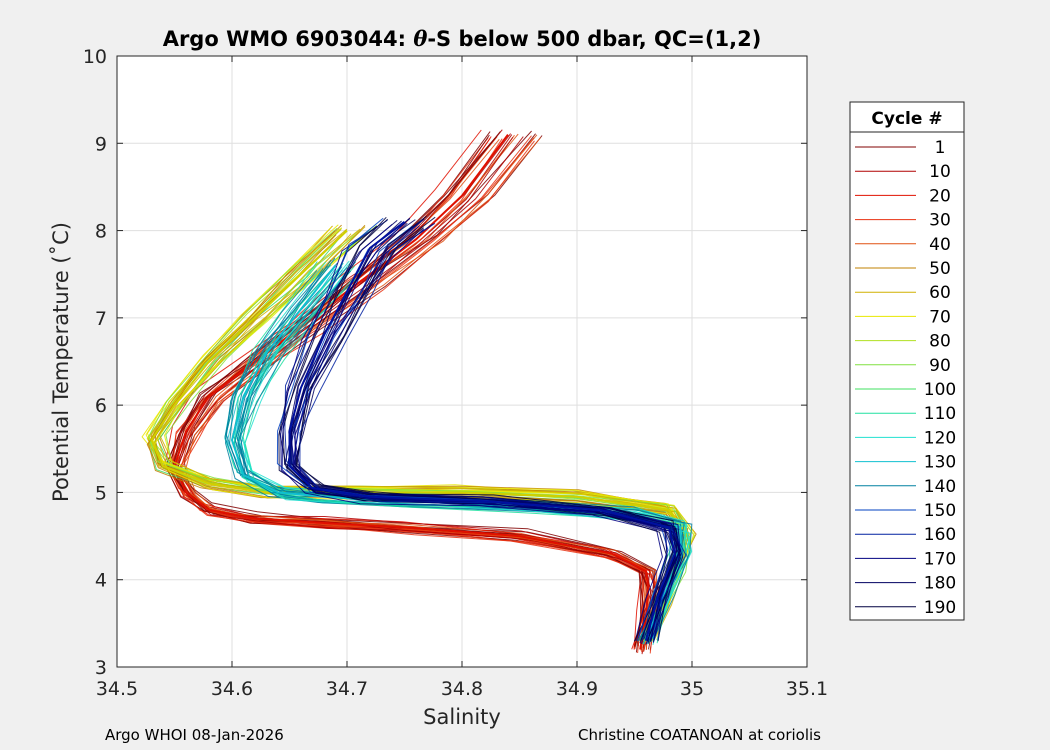  What do you see at coordinates (940, 293) in the screenshot?
I see `legend-label: 60` at bounding box center [940, 293].